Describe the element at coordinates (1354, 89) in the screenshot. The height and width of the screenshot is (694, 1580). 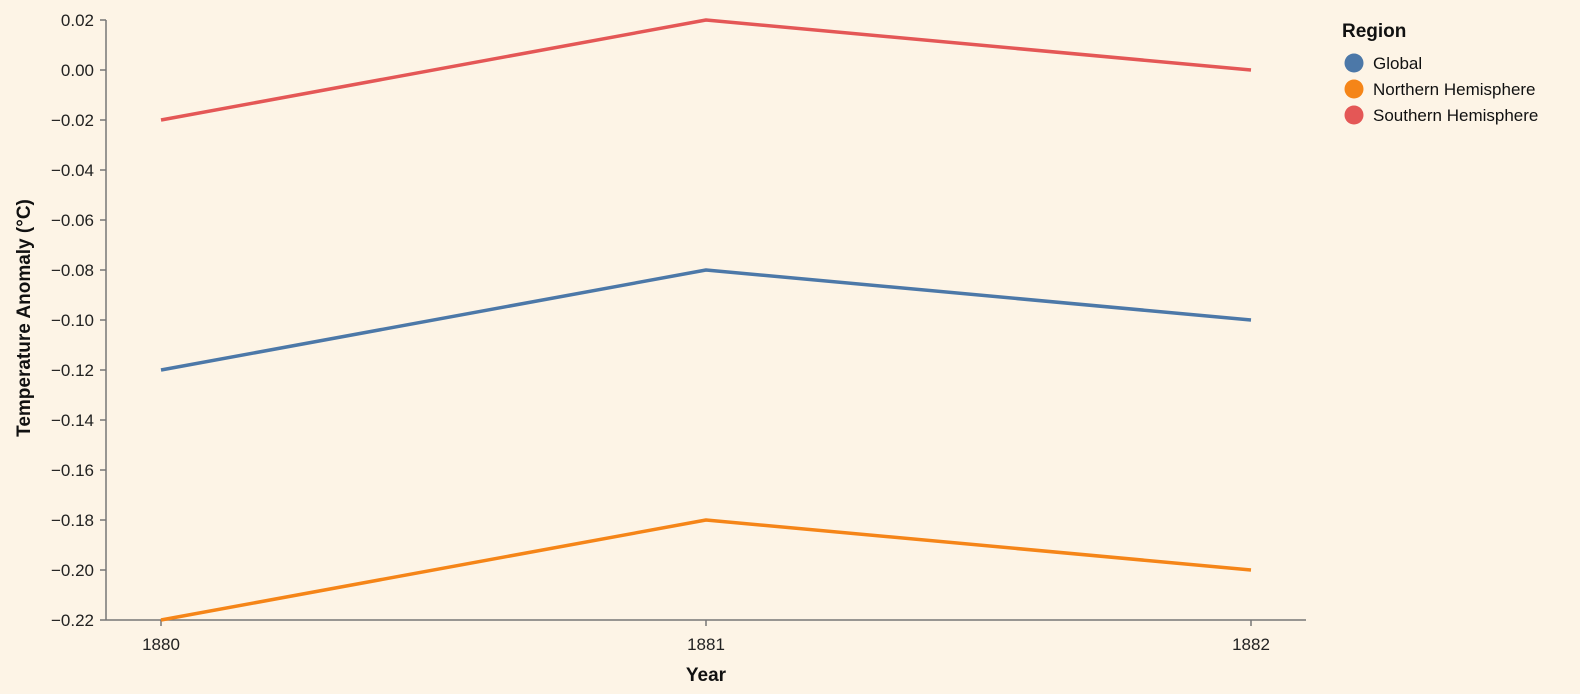
I see `legend-swatch-northern-hemisphere` at that location.